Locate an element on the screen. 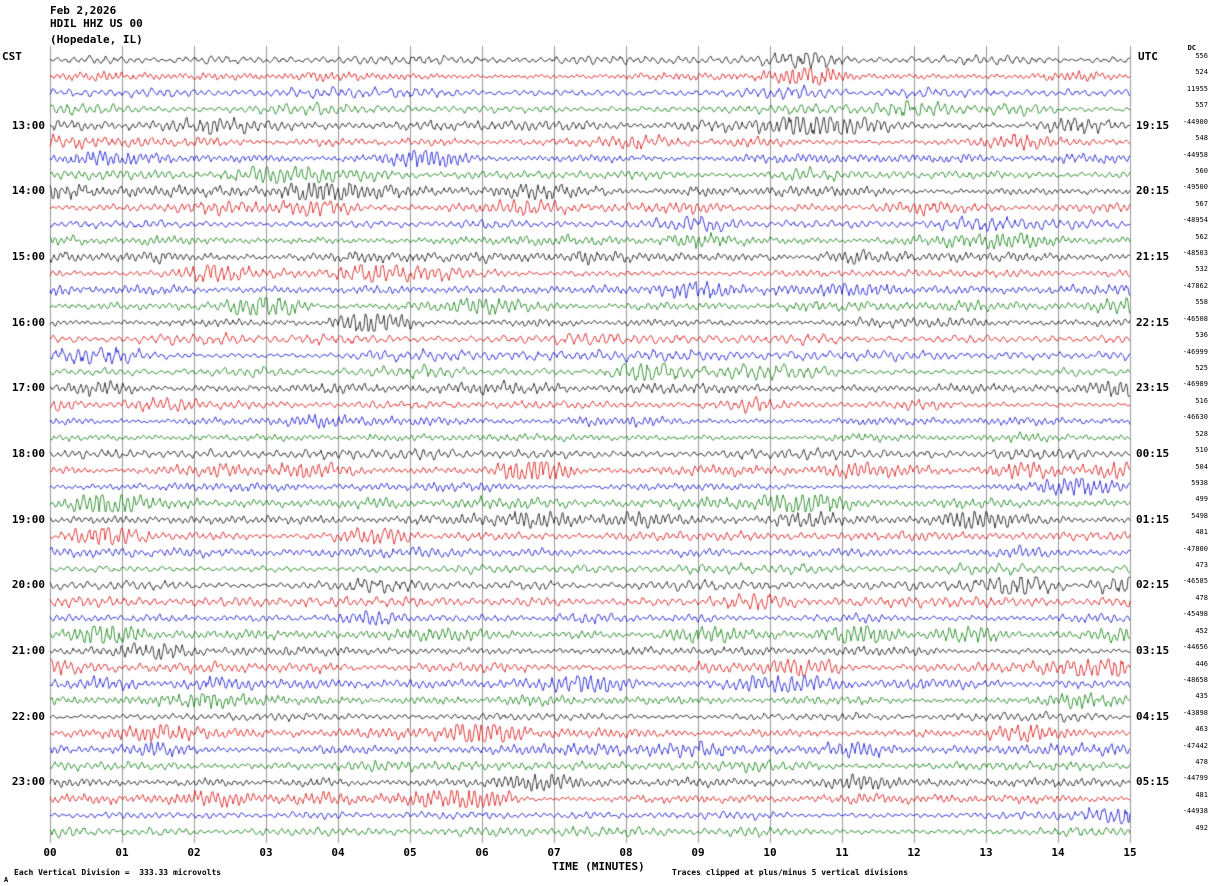 The width and height of the screenshot is (1210, 886). x-axis-title: TIME (MINUTES) is located at coordinates (598, 866).